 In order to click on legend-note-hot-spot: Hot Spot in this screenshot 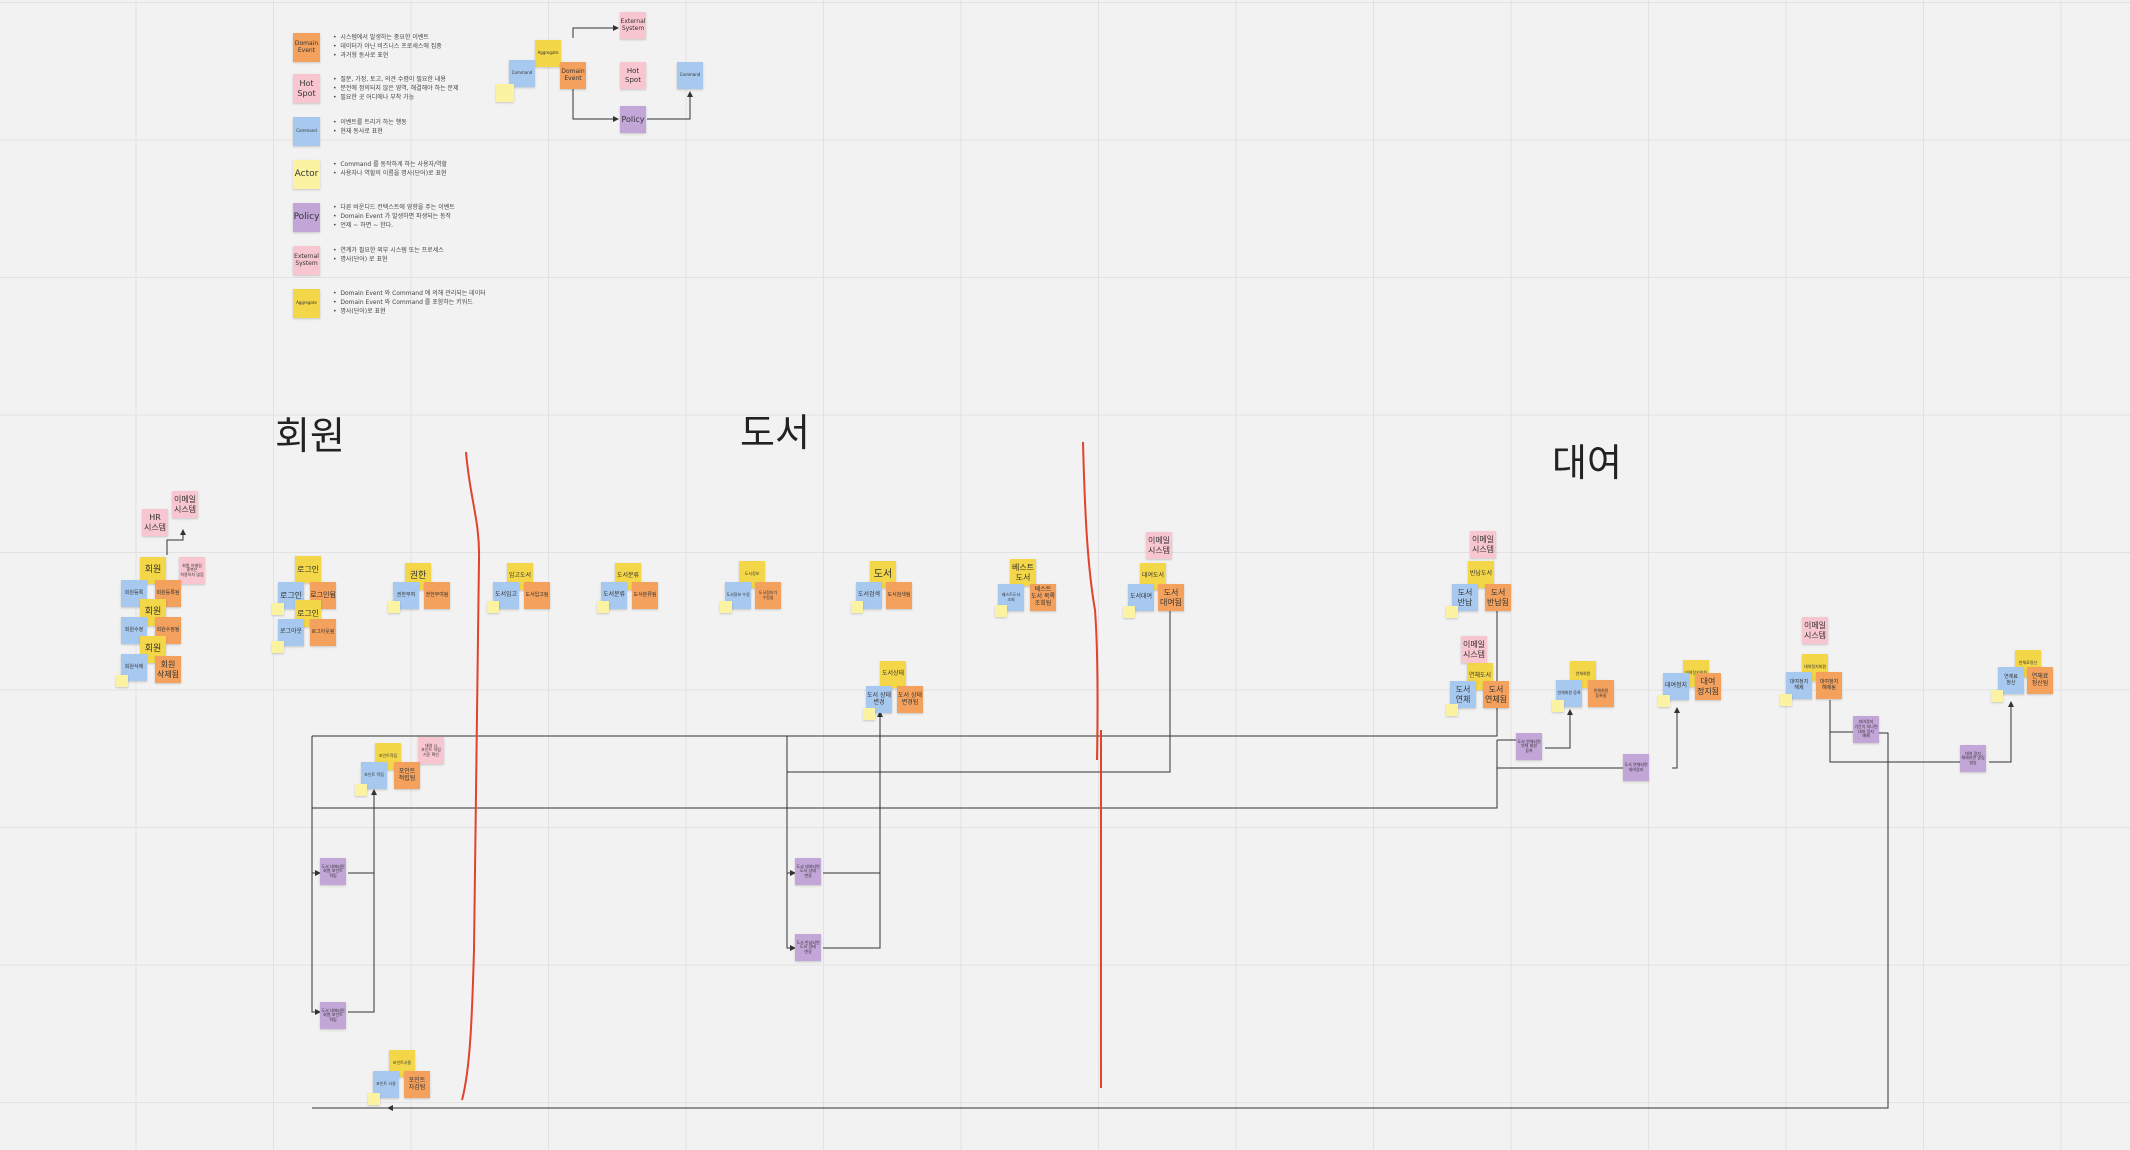, I will do `click(306, 88)`.